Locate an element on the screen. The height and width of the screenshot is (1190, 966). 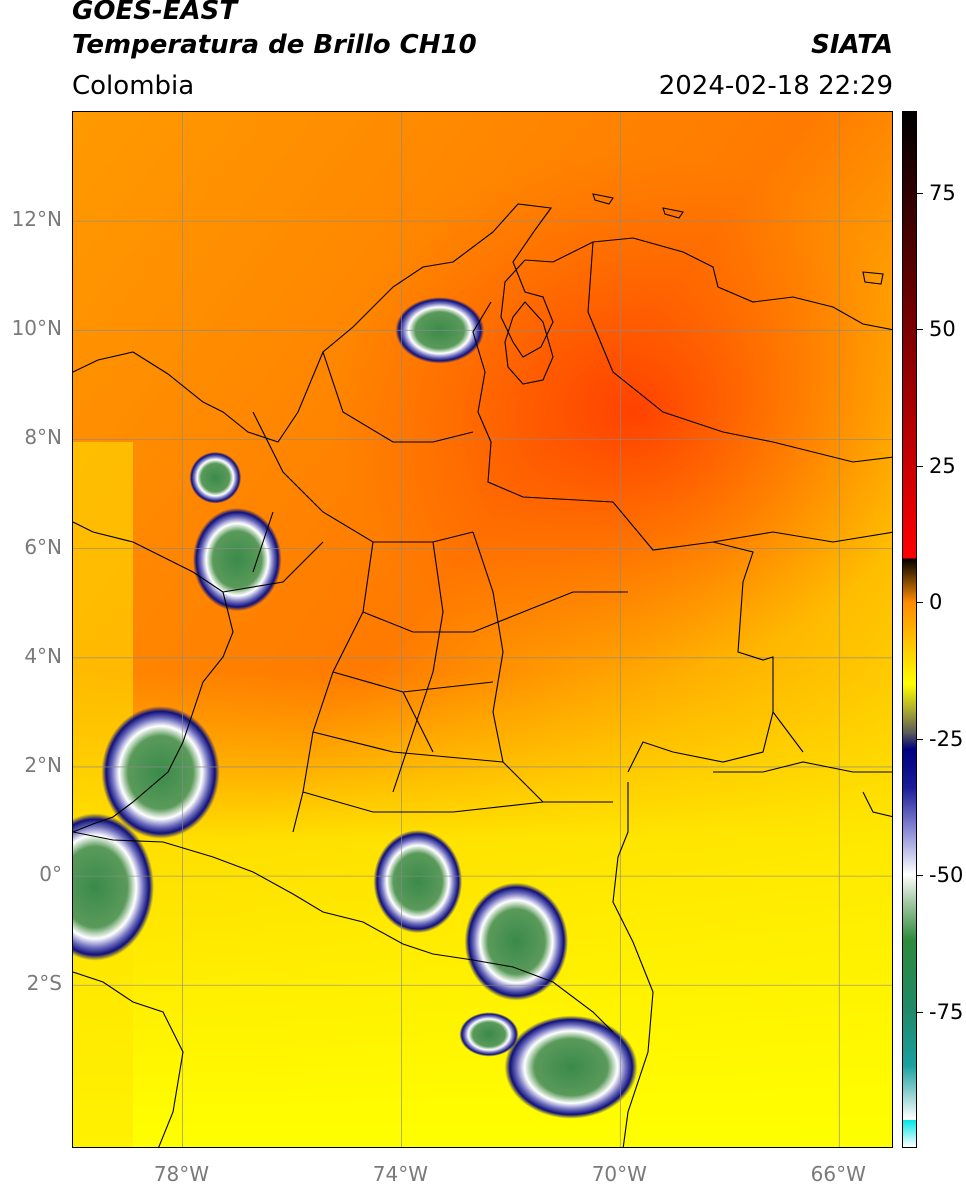
datetime-label: 2024-02-18 22:29 is located at coordinates (775, 86).